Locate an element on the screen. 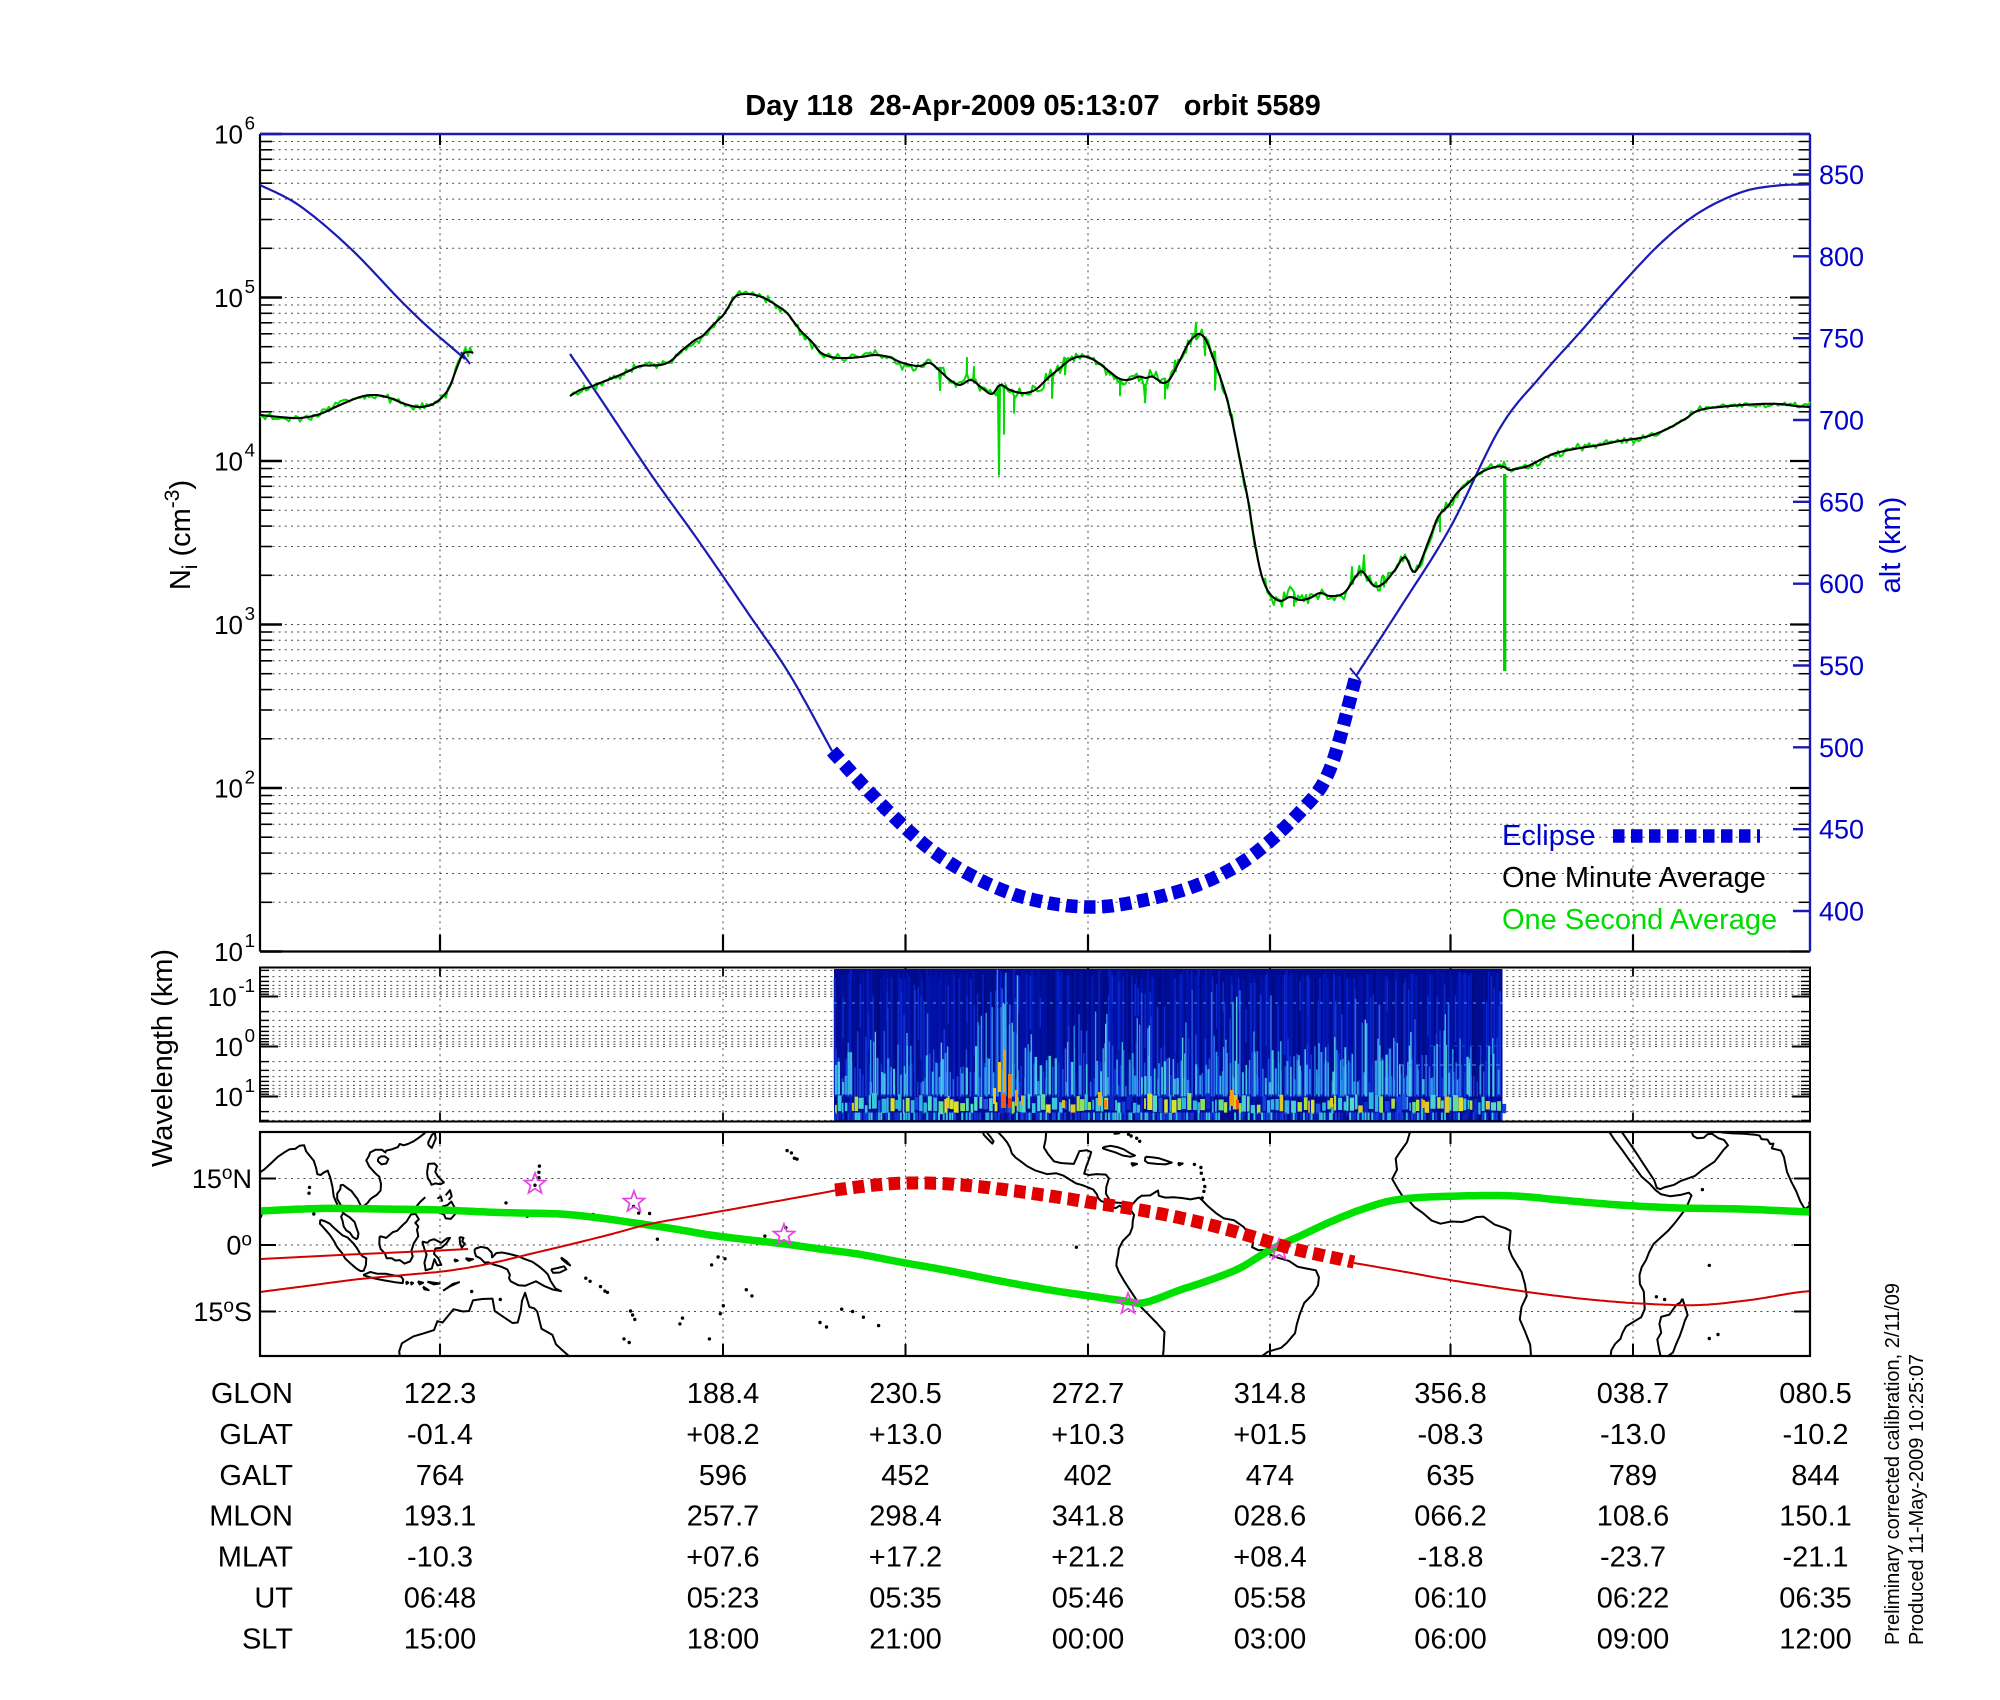 The height and width of the screenshot is (1700, 2000). svg-text: +10.3 is located at coordinates (1087, 1435).